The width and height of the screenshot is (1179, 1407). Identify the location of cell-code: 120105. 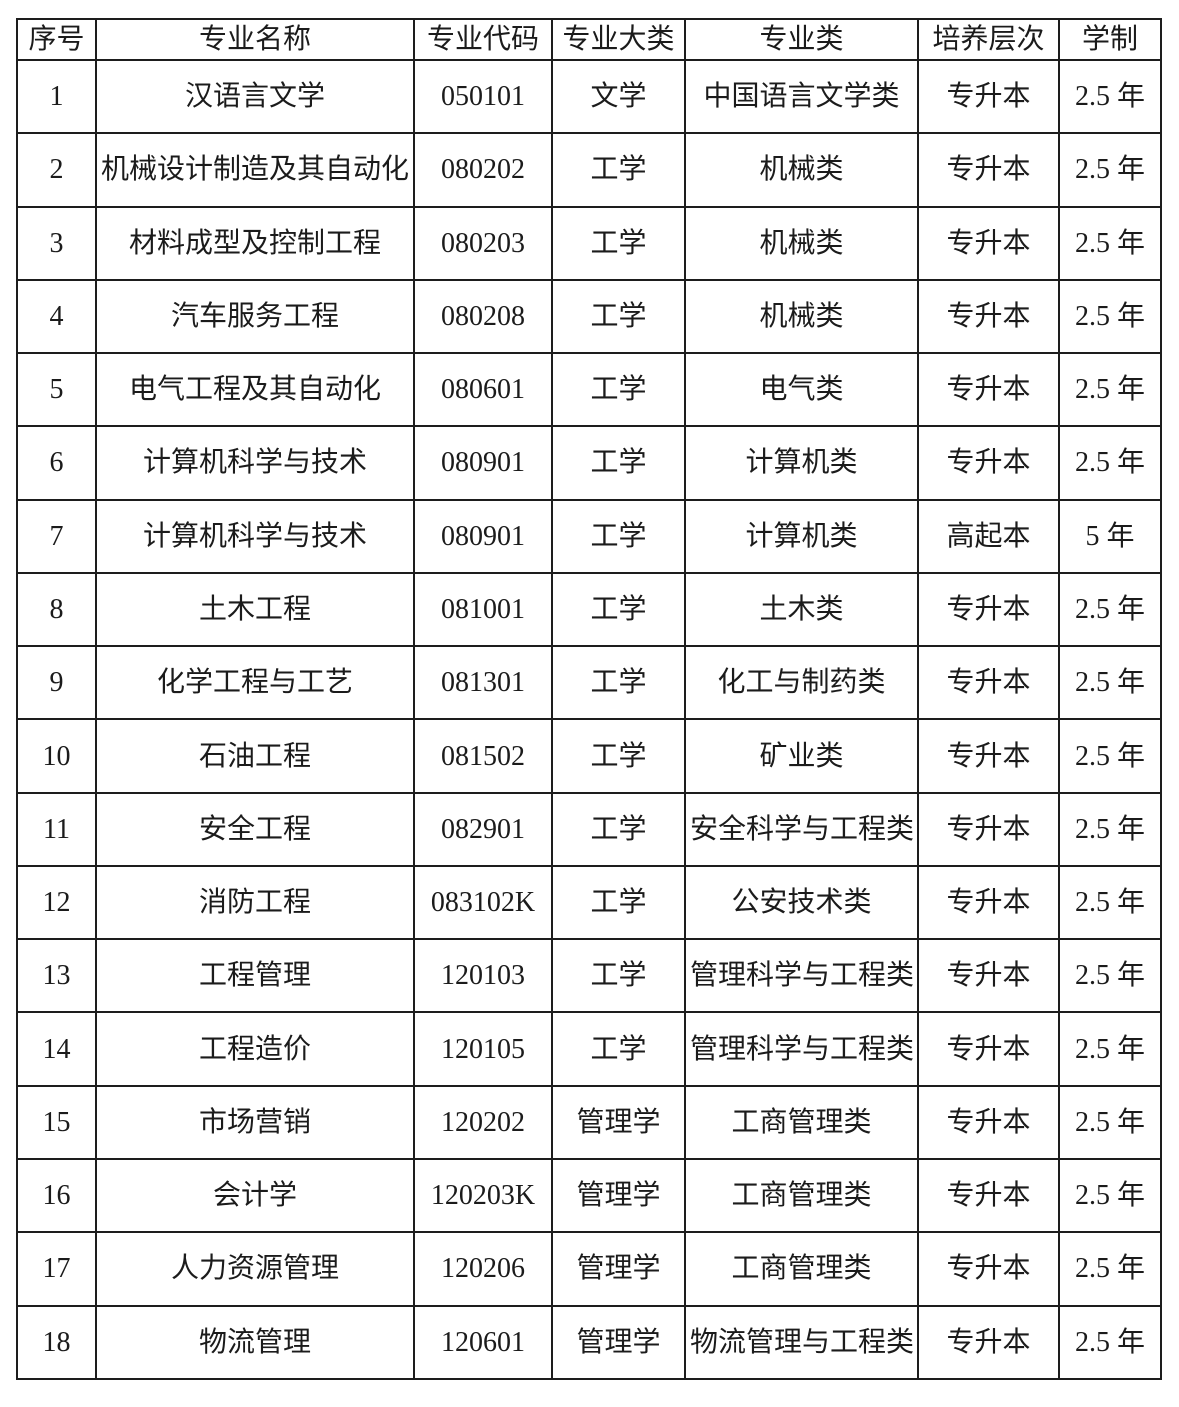
(483, 1049).